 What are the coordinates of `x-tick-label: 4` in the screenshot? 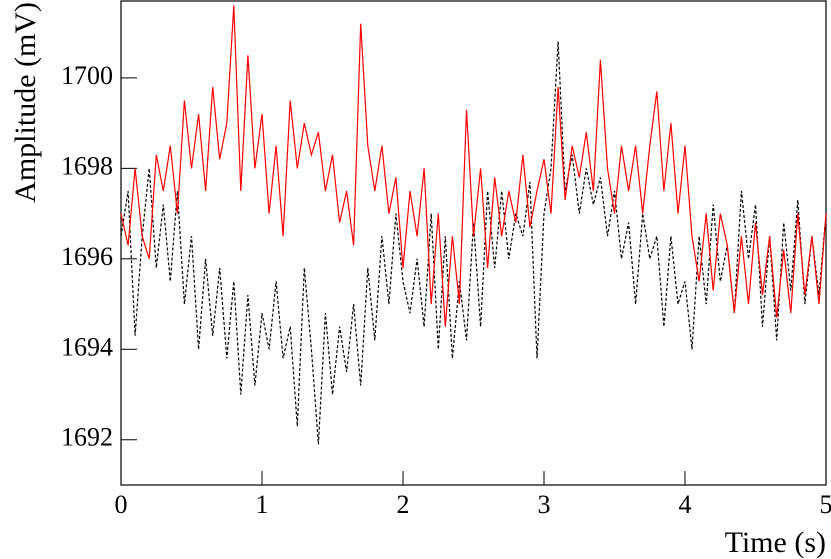 It's located at (685, 504).